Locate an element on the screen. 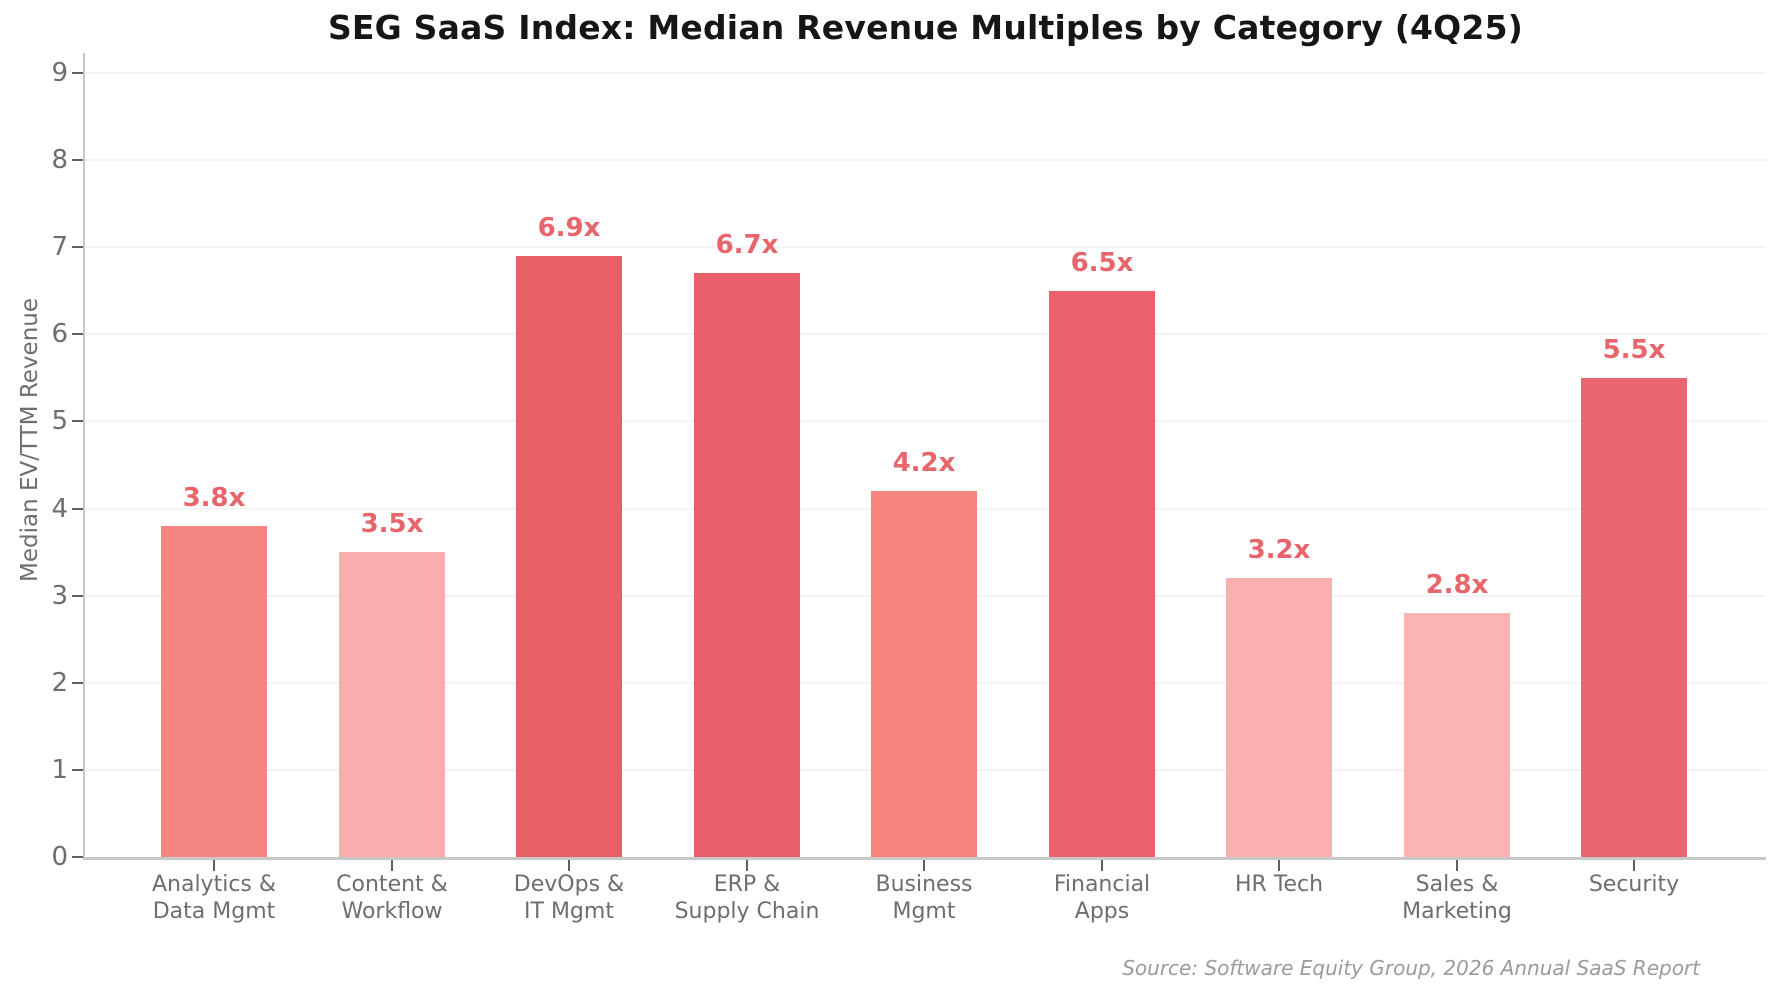  y-axis-tick-label: 3 is located at coordinates (59, 596).